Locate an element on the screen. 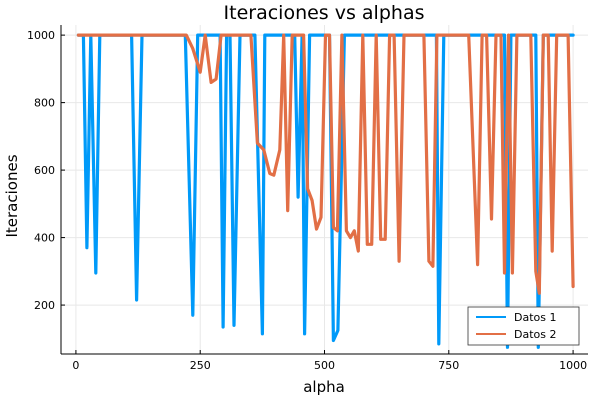 The width and height of the screenshot is (600, 400). x-axis-title: alpha is located at coordinates (324, 387).